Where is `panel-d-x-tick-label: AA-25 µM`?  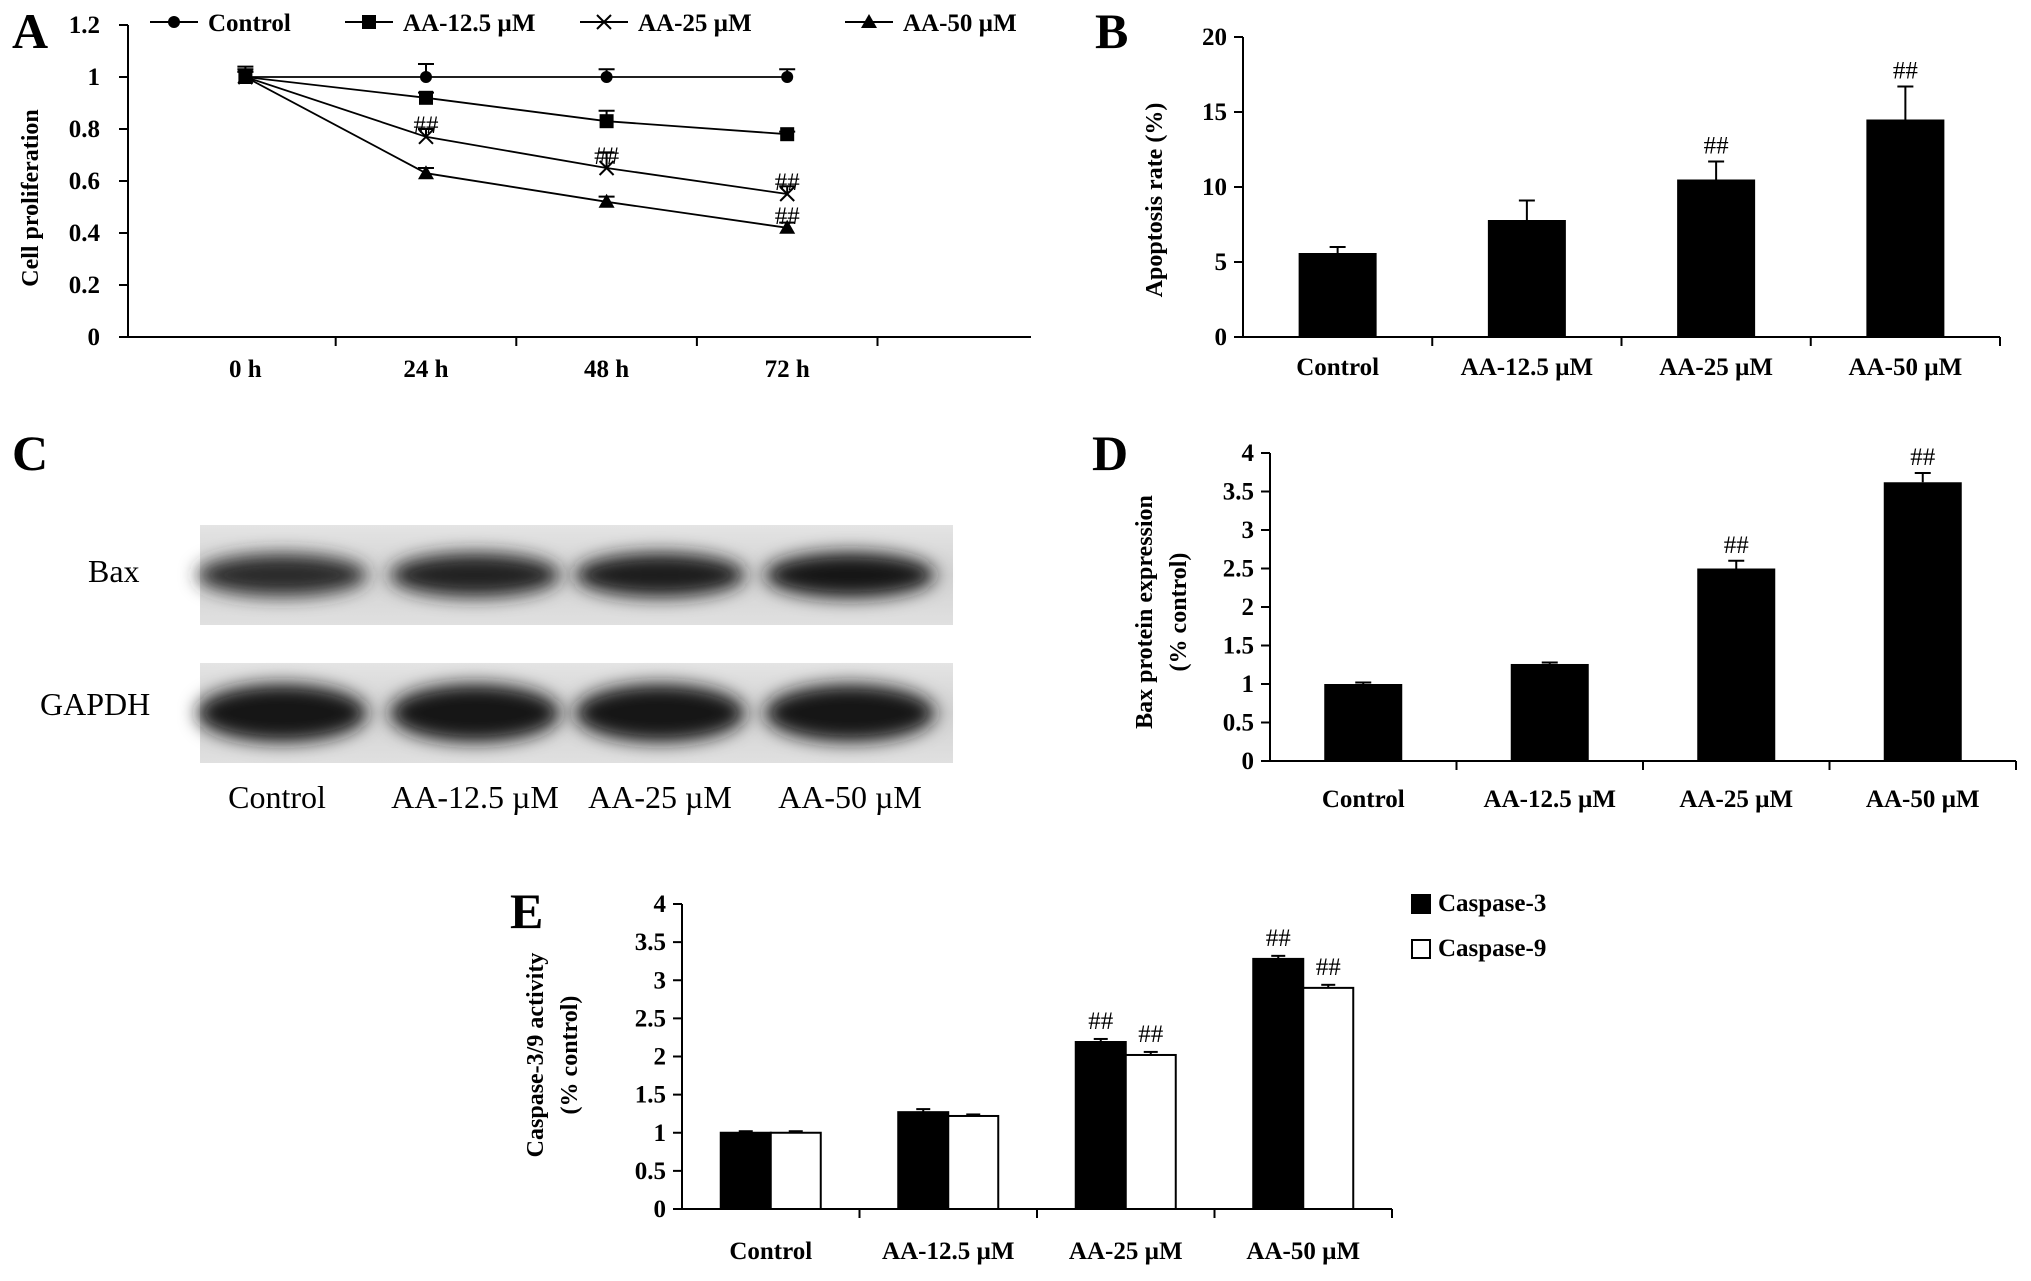
panel-d-x-tick-label: AA-25 µM is located at coordinates (1736, 799).